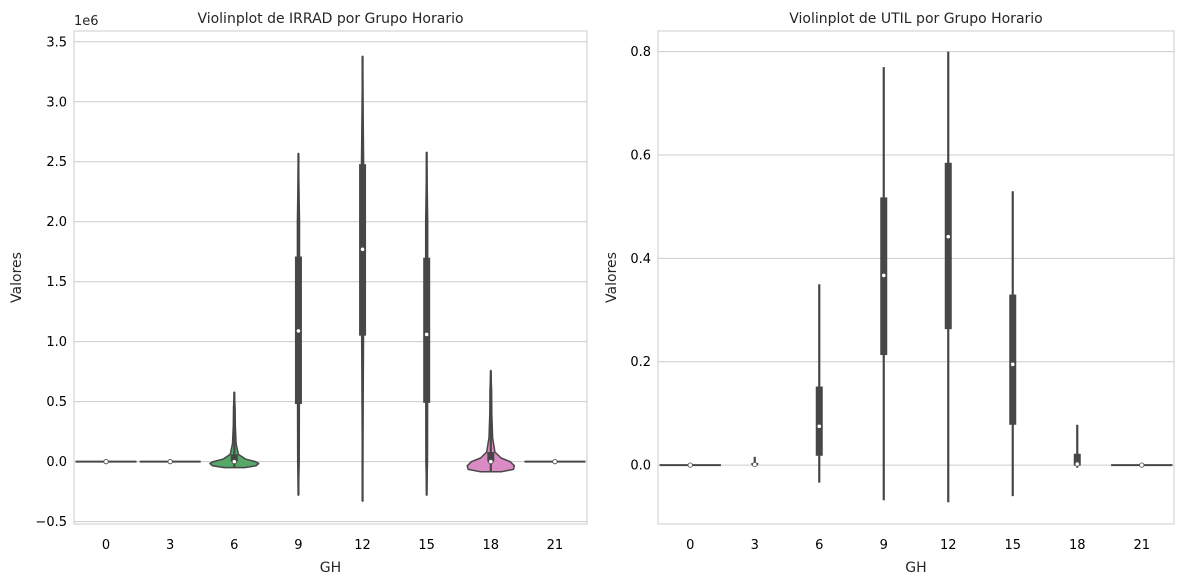 Image resolution: width=1183 pixels, height=584 pixels. Describe the element at coordinates (56, 342) in the screenshot. I see `y-tick-label: 1.0` at that location.